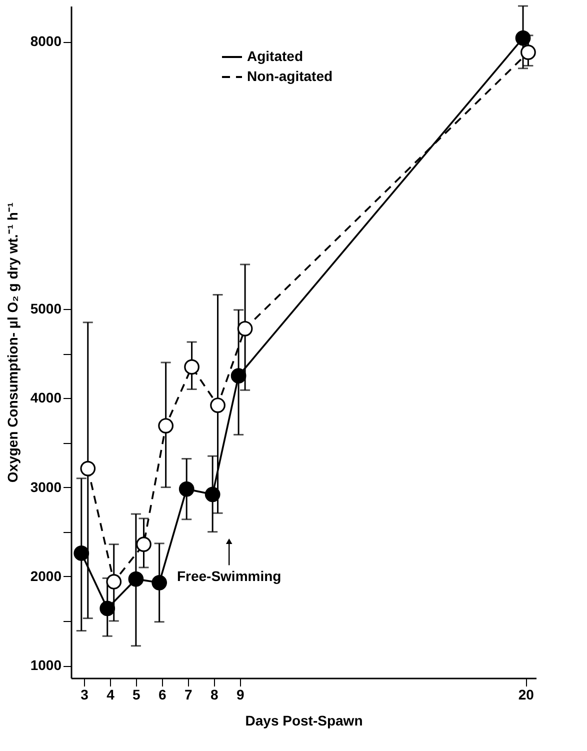 This screenshot has height=751, width=587. Describe the element at coordinates (84, 694) in the screenshot. I see `x-tick-label: 3` at that location.